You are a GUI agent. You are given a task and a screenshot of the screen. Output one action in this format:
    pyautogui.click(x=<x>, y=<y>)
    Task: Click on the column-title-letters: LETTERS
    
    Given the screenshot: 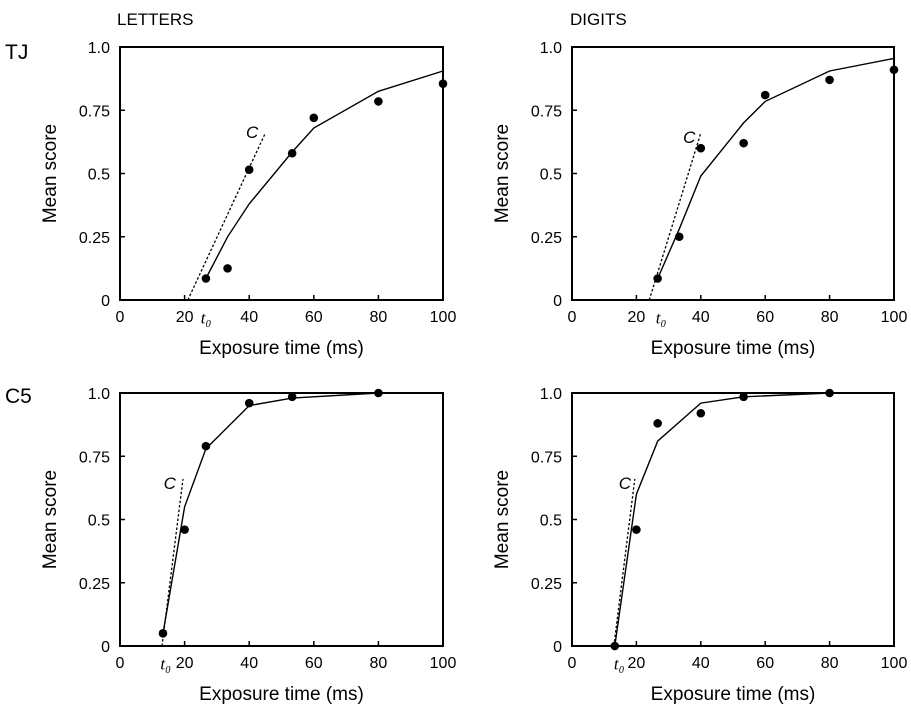 What is the action you would take?
    pyautogui.click(x=155, y=19)
    